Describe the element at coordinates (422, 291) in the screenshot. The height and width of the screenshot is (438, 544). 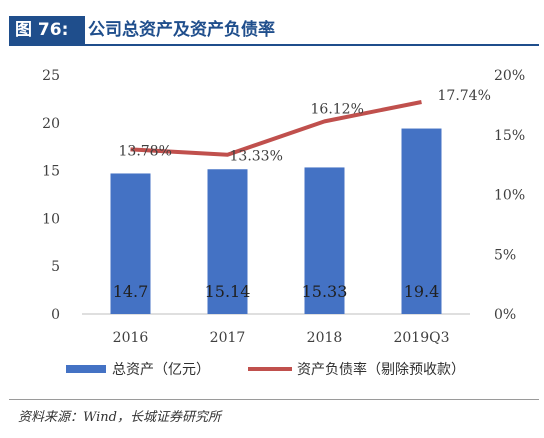
I see `bar-value-label: 19.4` at that location.